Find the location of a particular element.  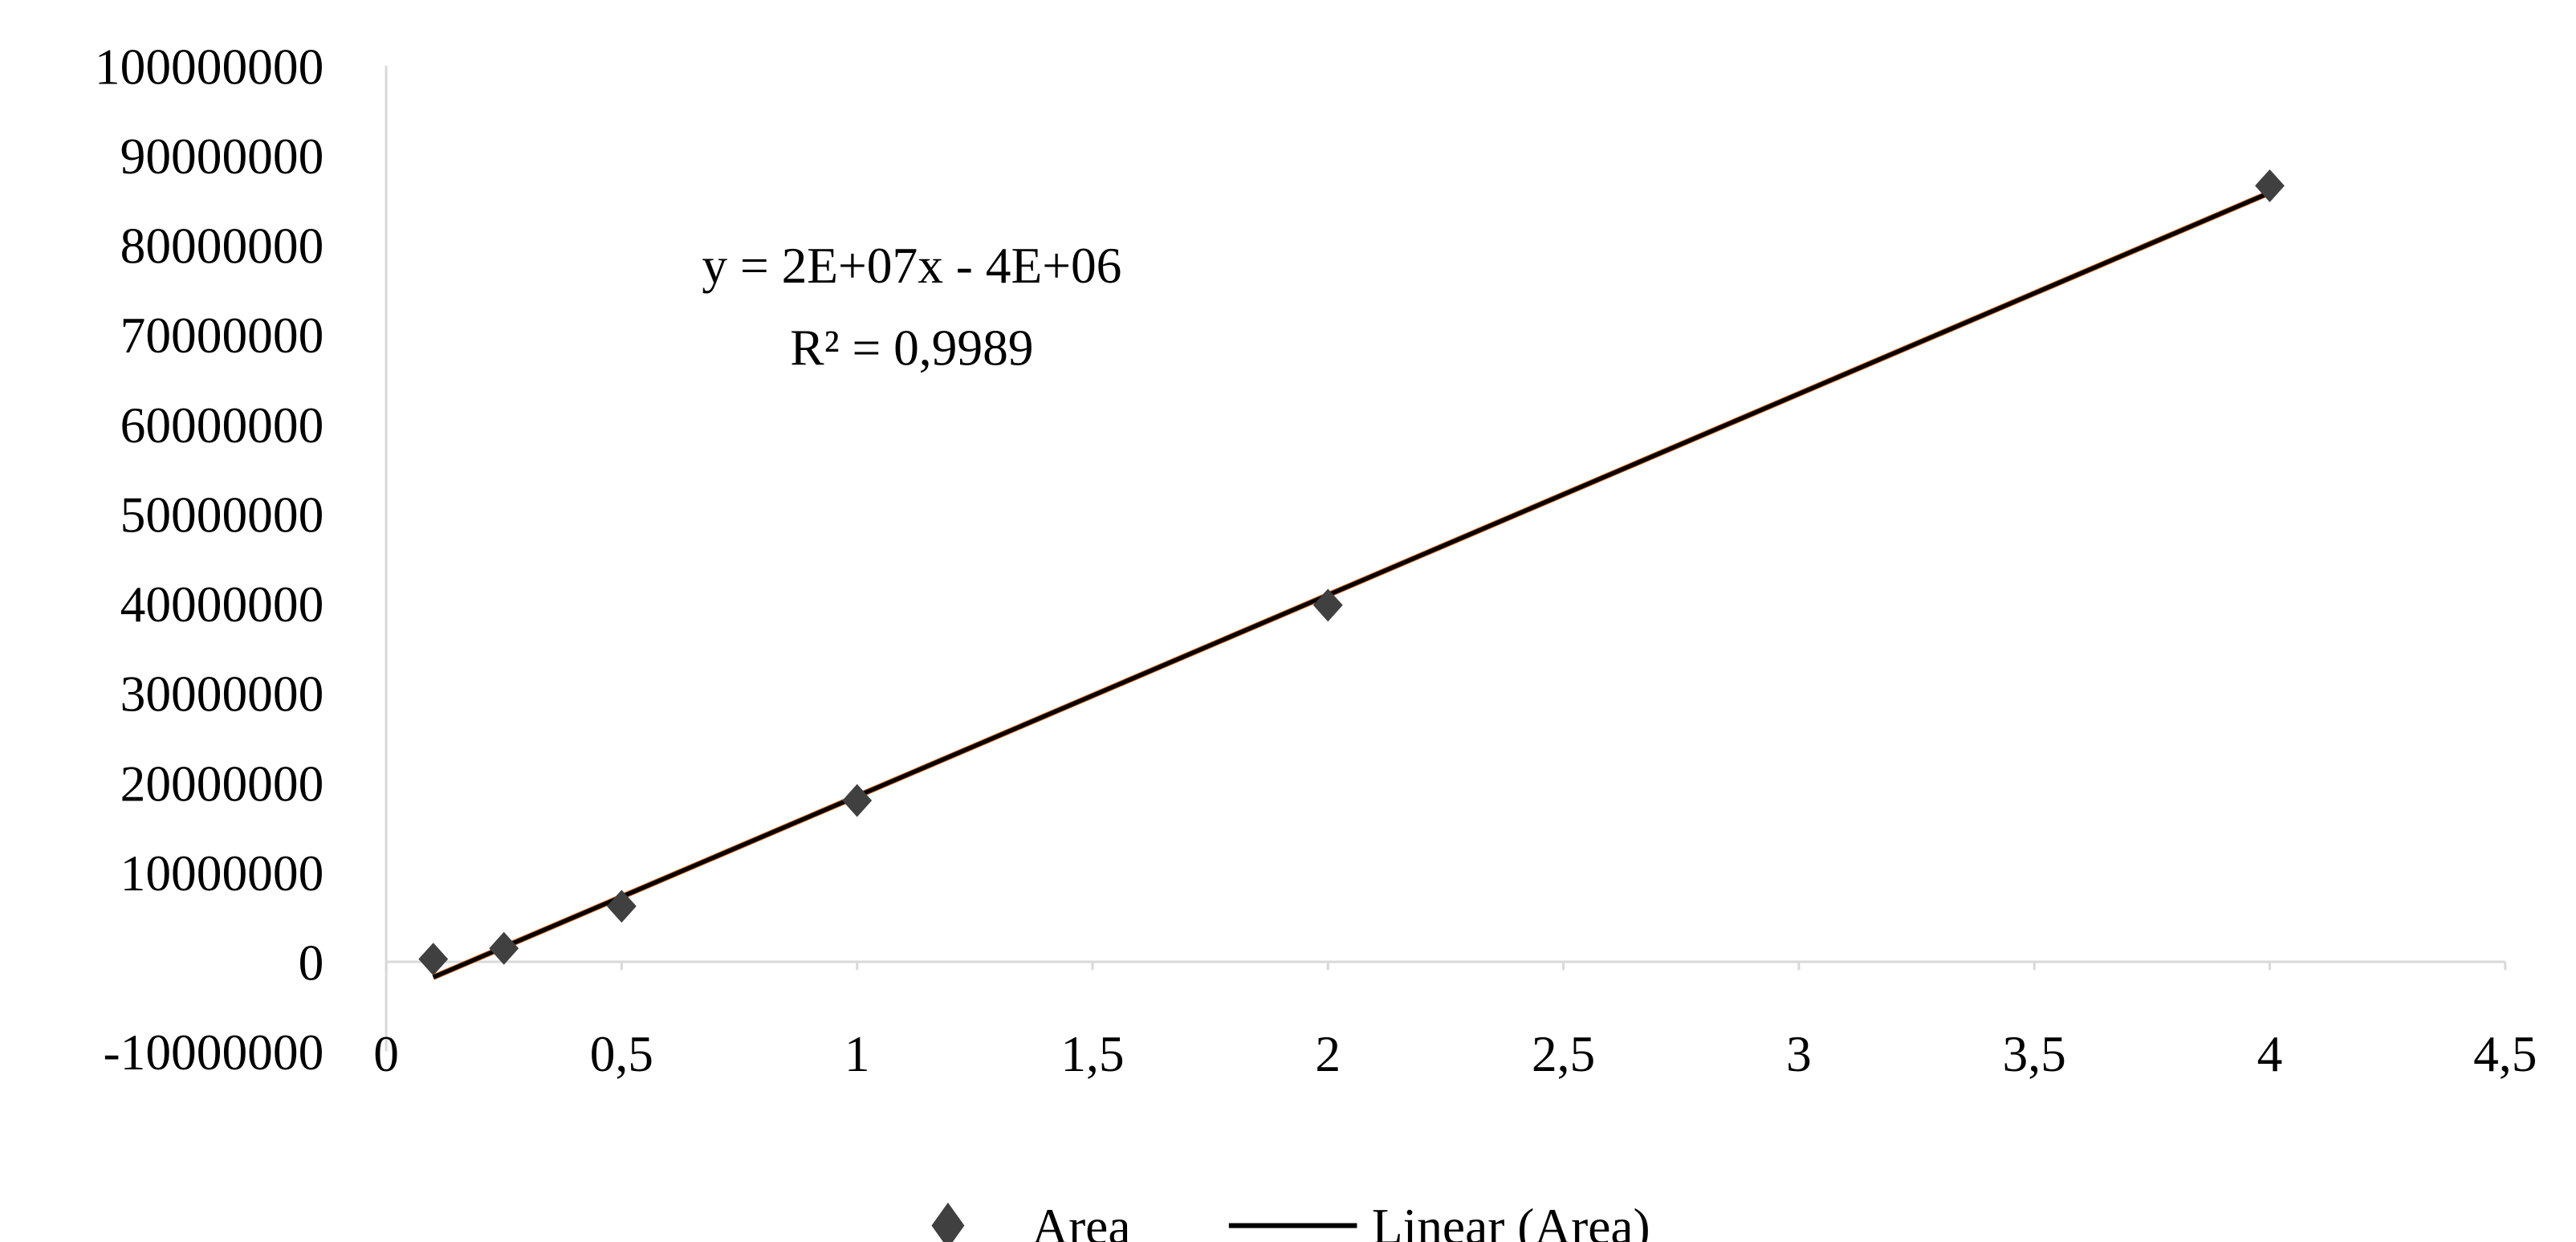

x-tick-label: 4 is located at coordinates (2270, 1053).